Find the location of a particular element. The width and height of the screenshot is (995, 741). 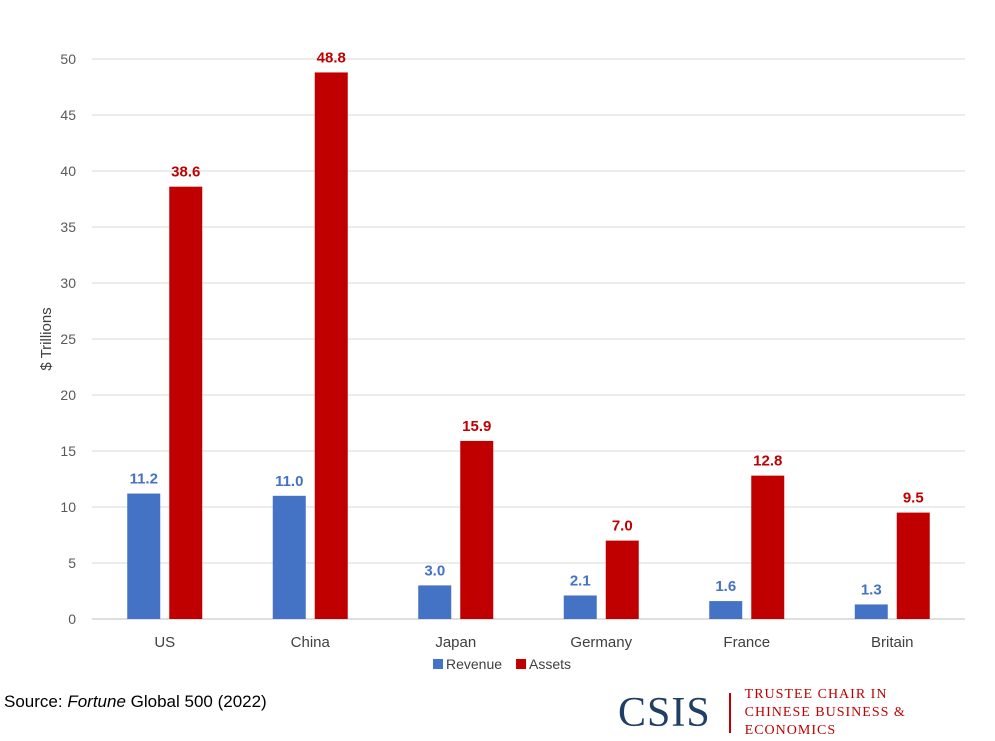

y-tick-label: 40 is located at coordinates (68, 171).